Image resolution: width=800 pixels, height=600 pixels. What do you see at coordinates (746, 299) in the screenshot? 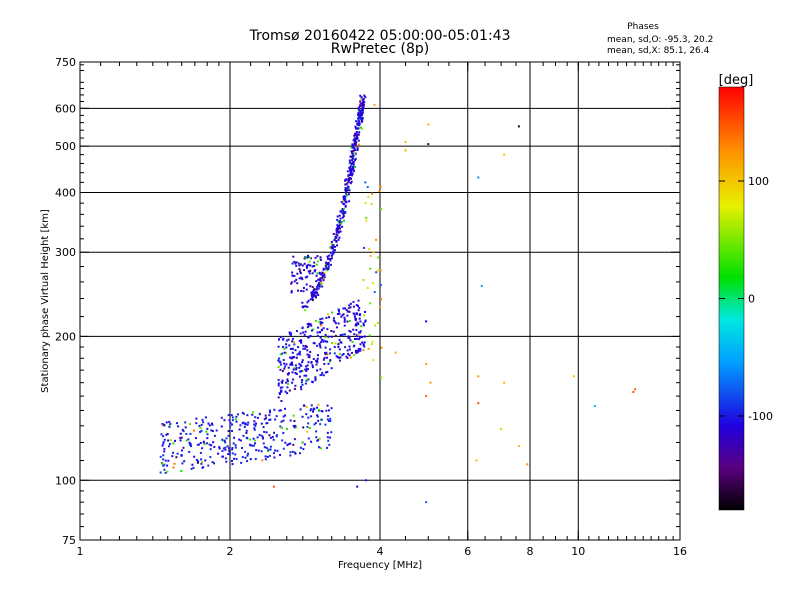
I see `colorbar-ticks: 100 0 -100` at bounding box center [746, 299].